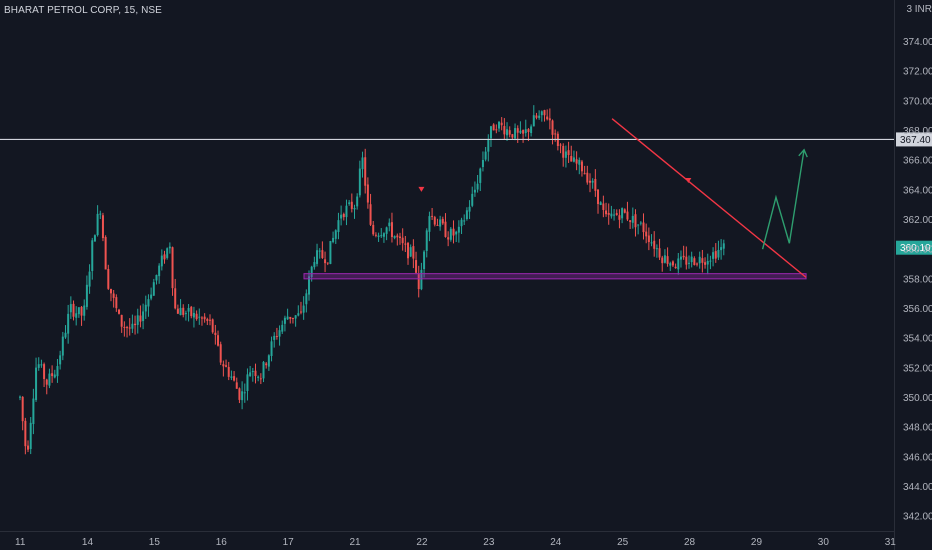  I want to click on time-tick-label: 24, so click(556, 542).